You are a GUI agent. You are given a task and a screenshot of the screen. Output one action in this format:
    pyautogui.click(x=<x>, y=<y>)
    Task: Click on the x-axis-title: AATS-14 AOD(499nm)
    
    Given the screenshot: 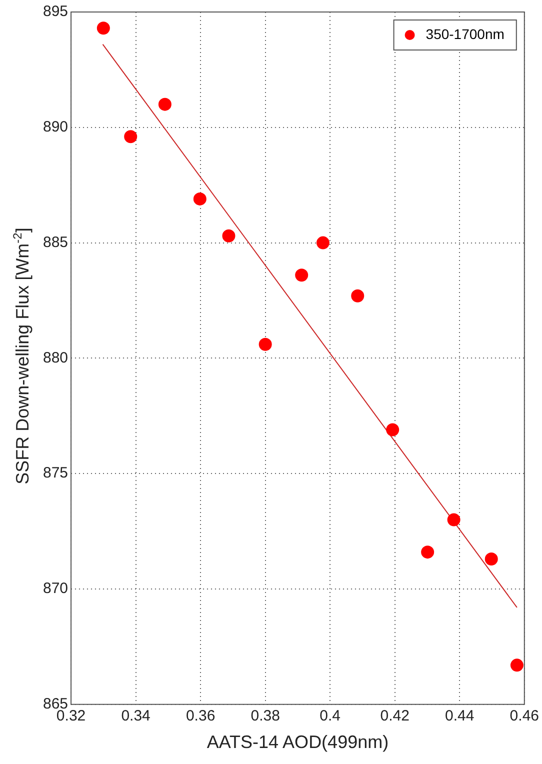 What is the action you would take?
    pyautogui.click(x=297, y=742)
    